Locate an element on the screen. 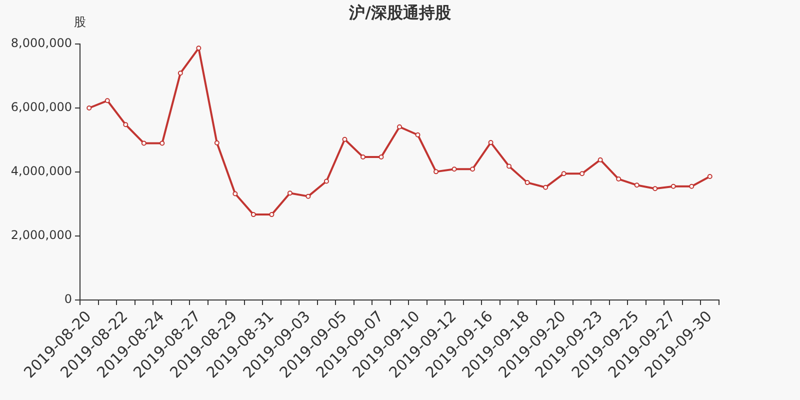  y-axis-title: 股 is located at coordinates (80, 22).